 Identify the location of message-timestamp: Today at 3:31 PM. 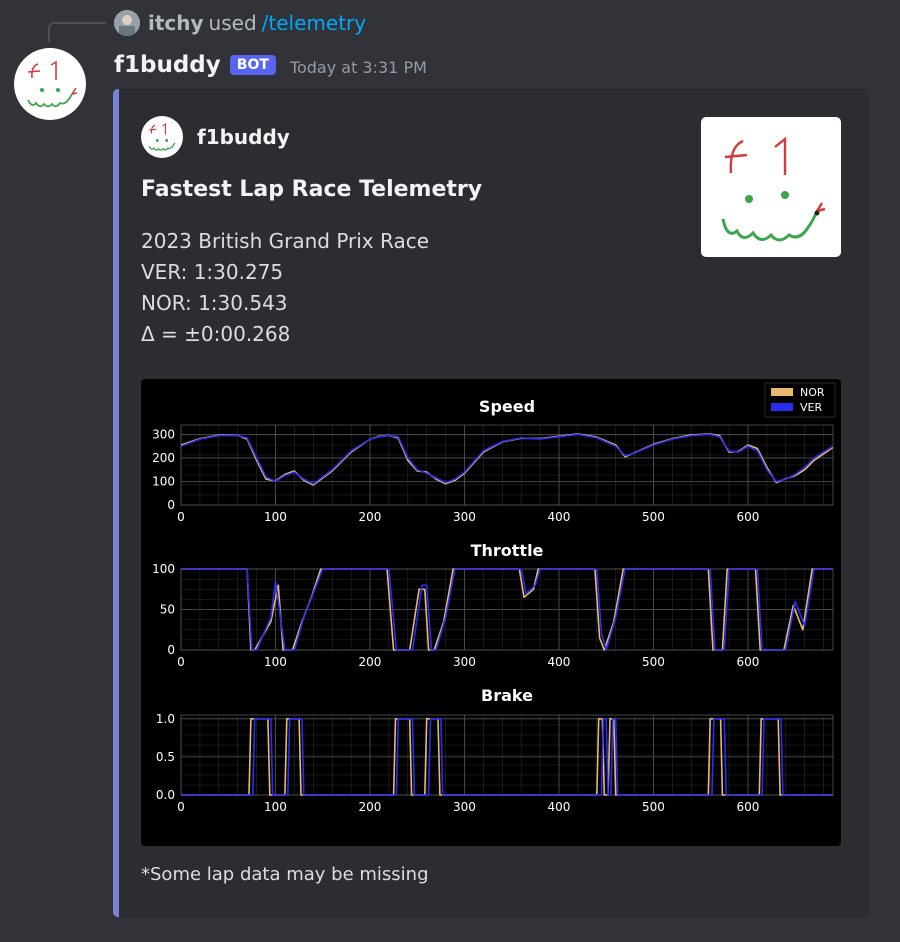
(358, 67).